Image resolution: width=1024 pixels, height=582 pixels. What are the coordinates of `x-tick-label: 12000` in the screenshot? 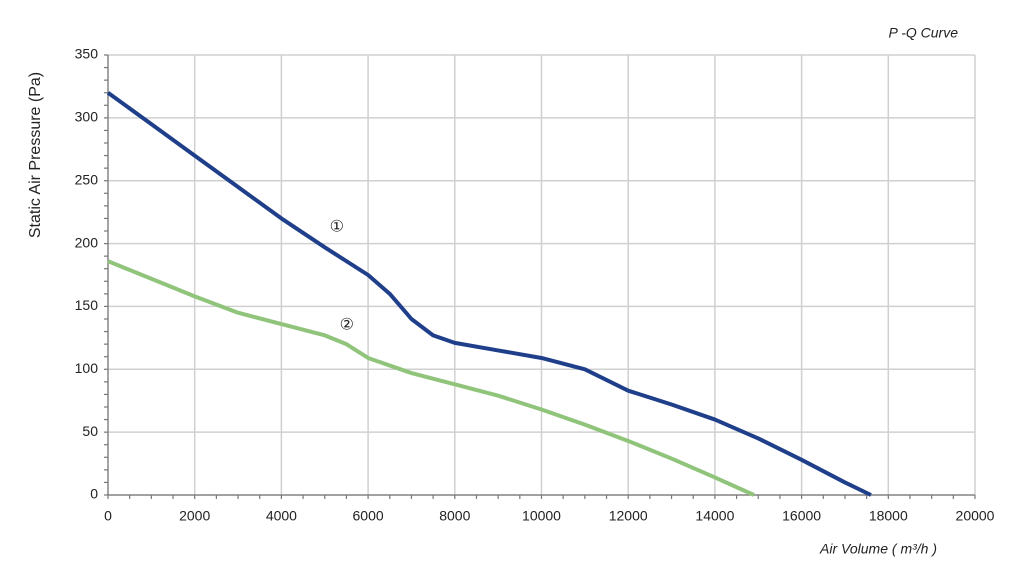 It's located at (628, 516).